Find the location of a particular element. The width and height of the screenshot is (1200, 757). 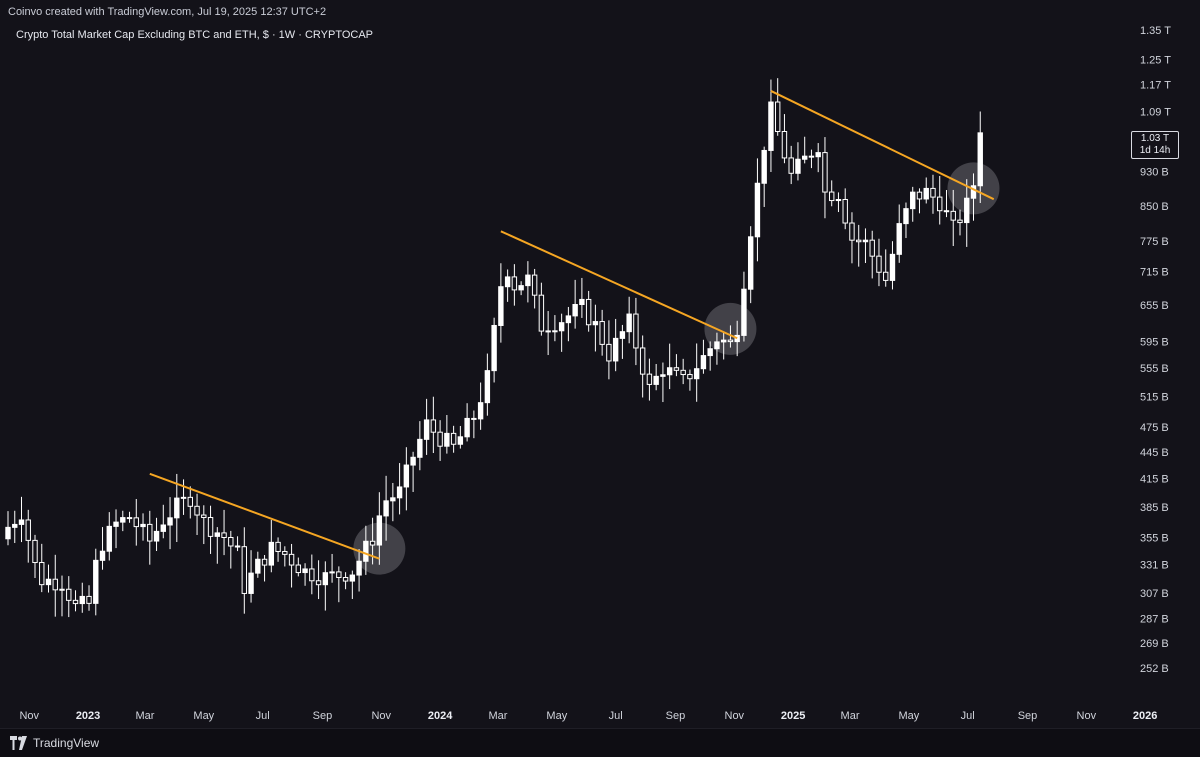

y-tick-label: 775 B is located at coordinates (1154, 242).